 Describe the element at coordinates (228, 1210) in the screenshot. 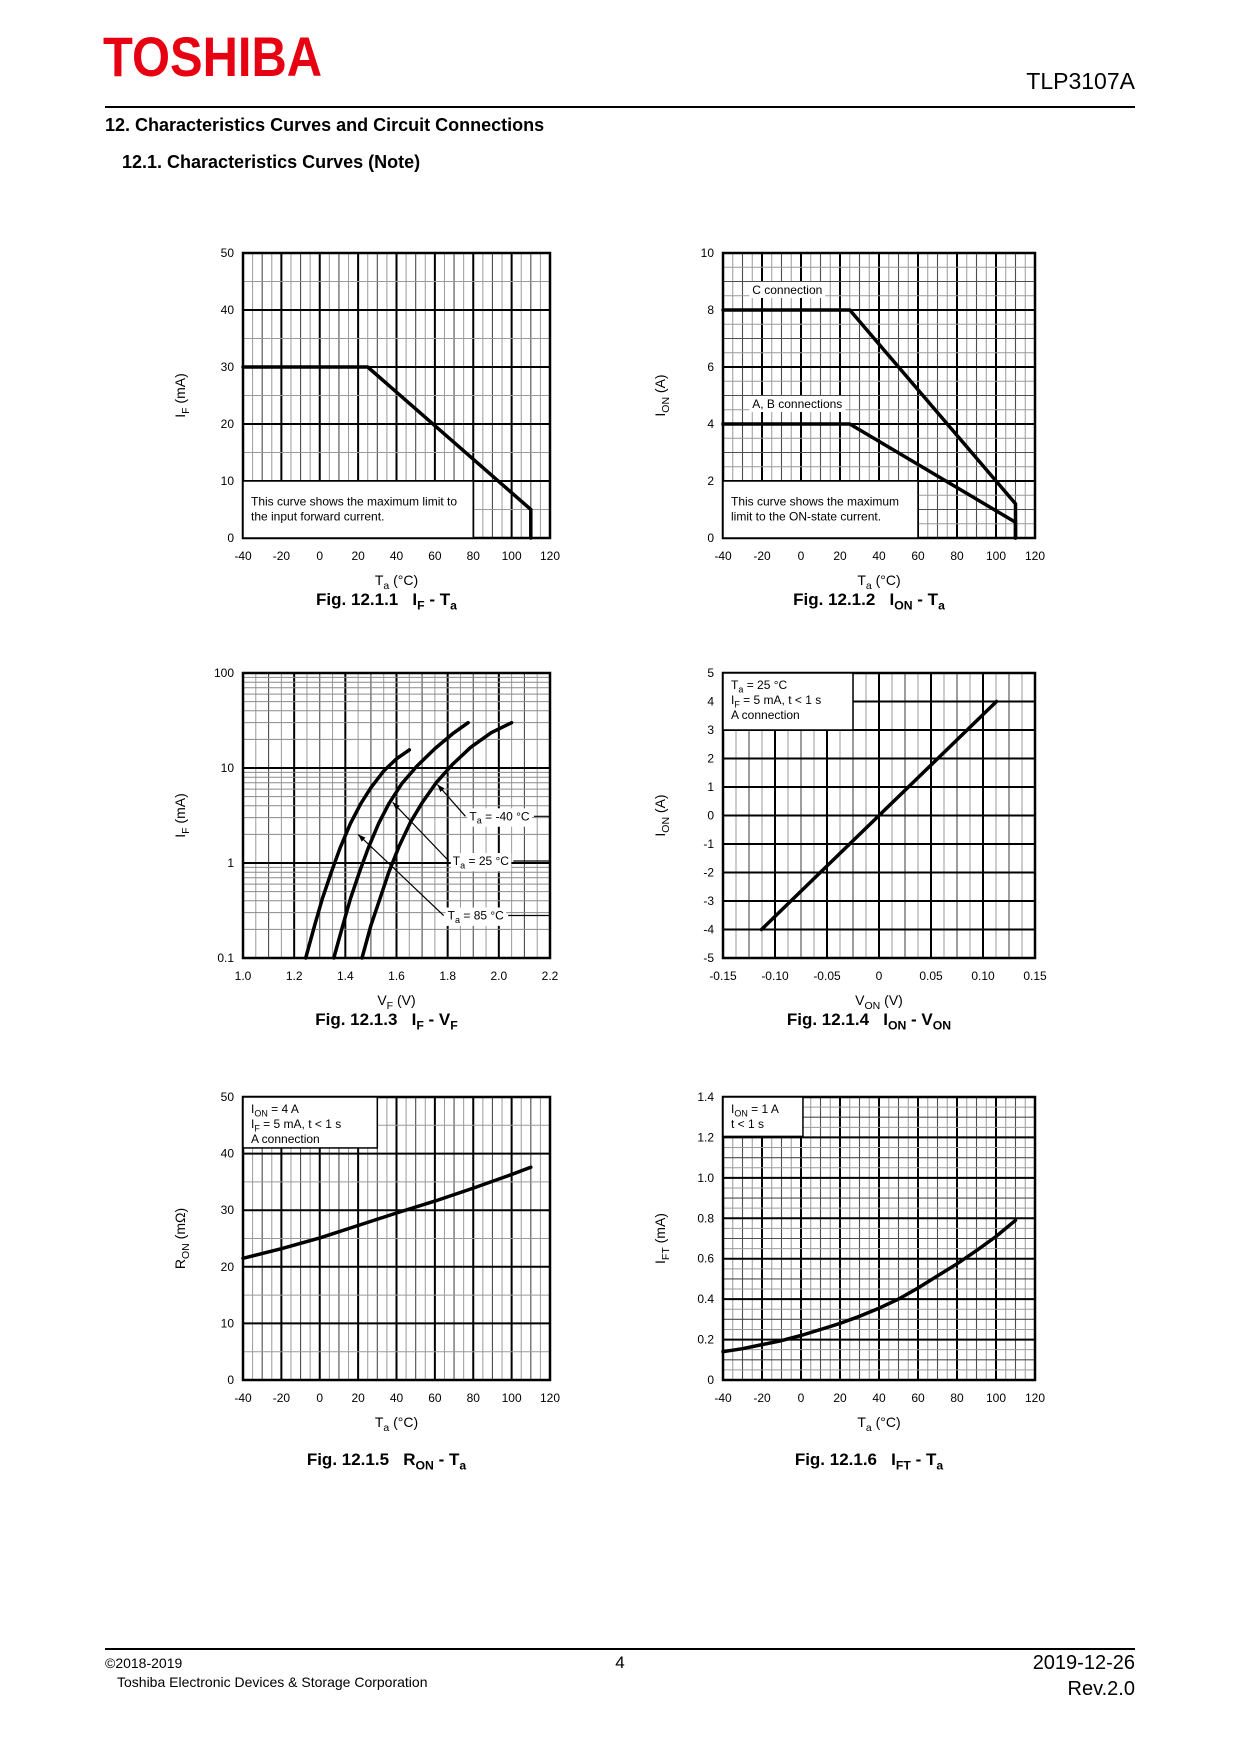

I see `svg-text: 30` at that location.